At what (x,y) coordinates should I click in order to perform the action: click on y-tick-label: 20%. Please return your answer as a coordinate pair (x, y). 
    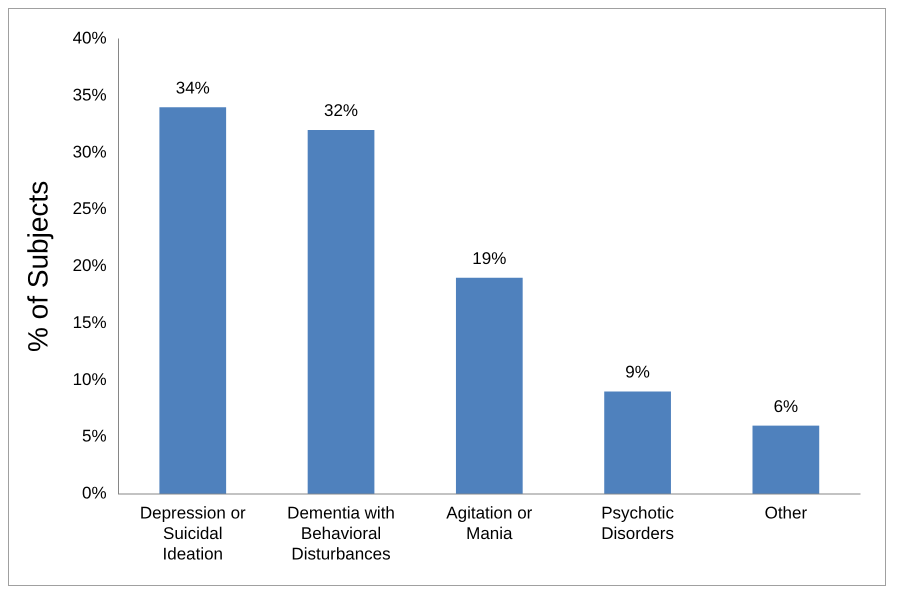
    Looking at the image, I should click on (89, 266).